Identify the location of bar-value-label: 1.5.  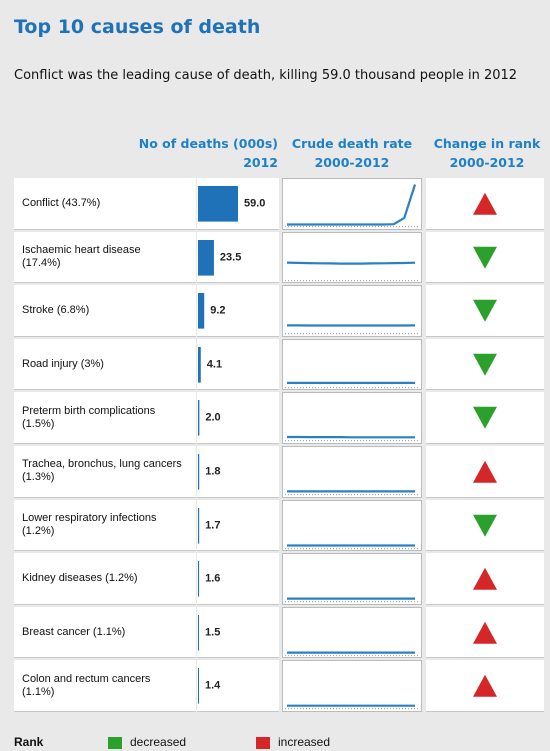
(212, 633).